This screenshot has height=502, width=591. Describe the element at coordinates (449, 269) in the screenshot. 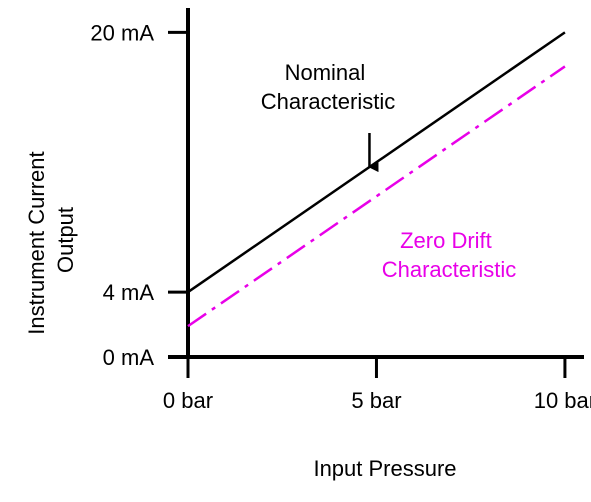

I see `zero-drift-annotation-line-2: Characteristic` at that location.